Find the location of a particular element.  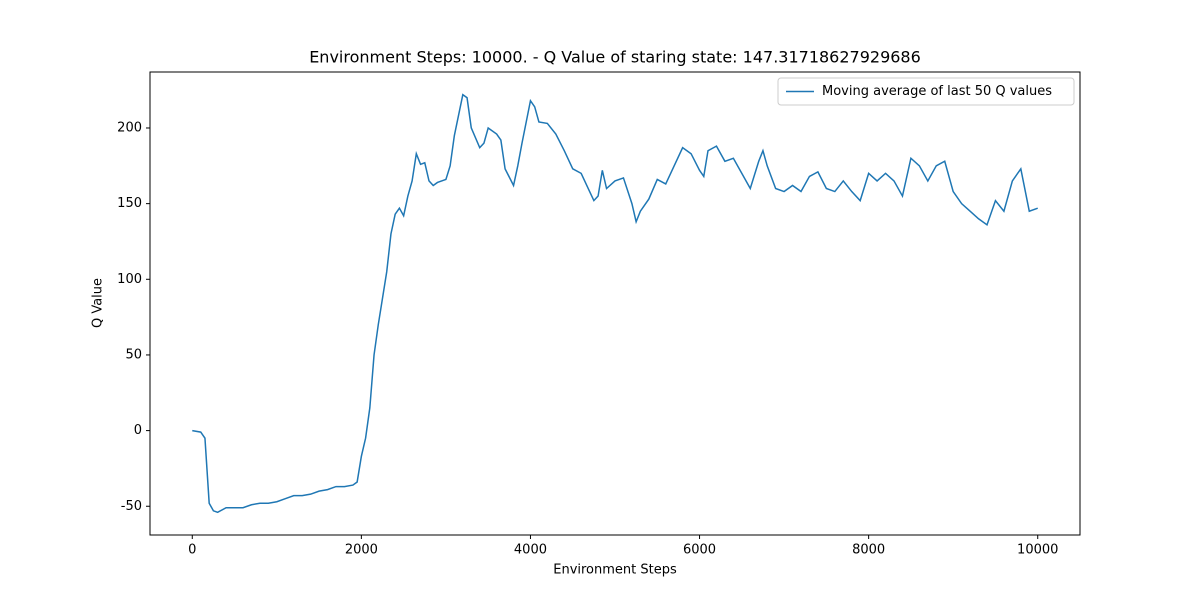

x-tick-label: 10000 is located at coordinates (1037, 550).